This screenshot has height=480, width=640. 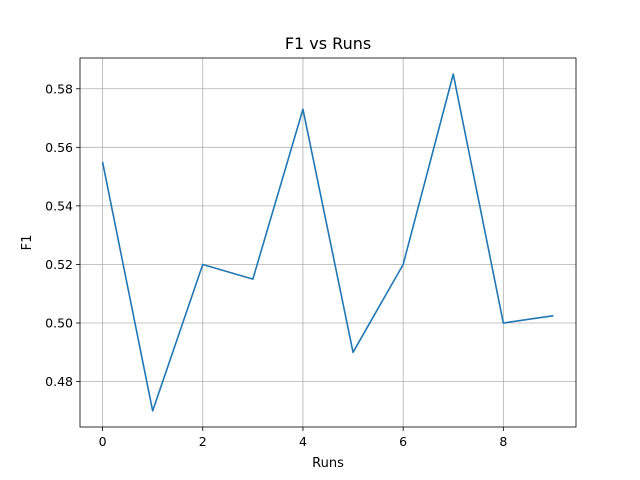 I want to click on x-axis-label: Runs, so click(x=328, y=463).